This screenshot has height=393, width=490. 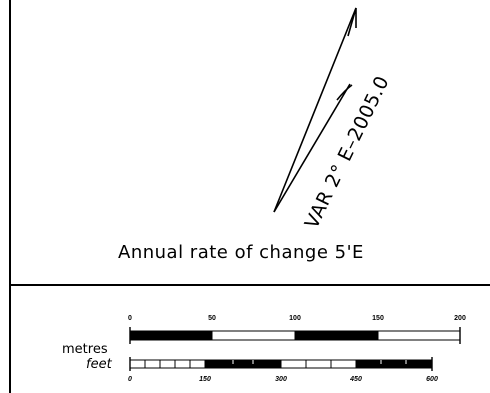 What do you see at coordinates (167, 364) in the screenshot?
I see `feet-segment-subdivided` at bounding box center [167, 364].